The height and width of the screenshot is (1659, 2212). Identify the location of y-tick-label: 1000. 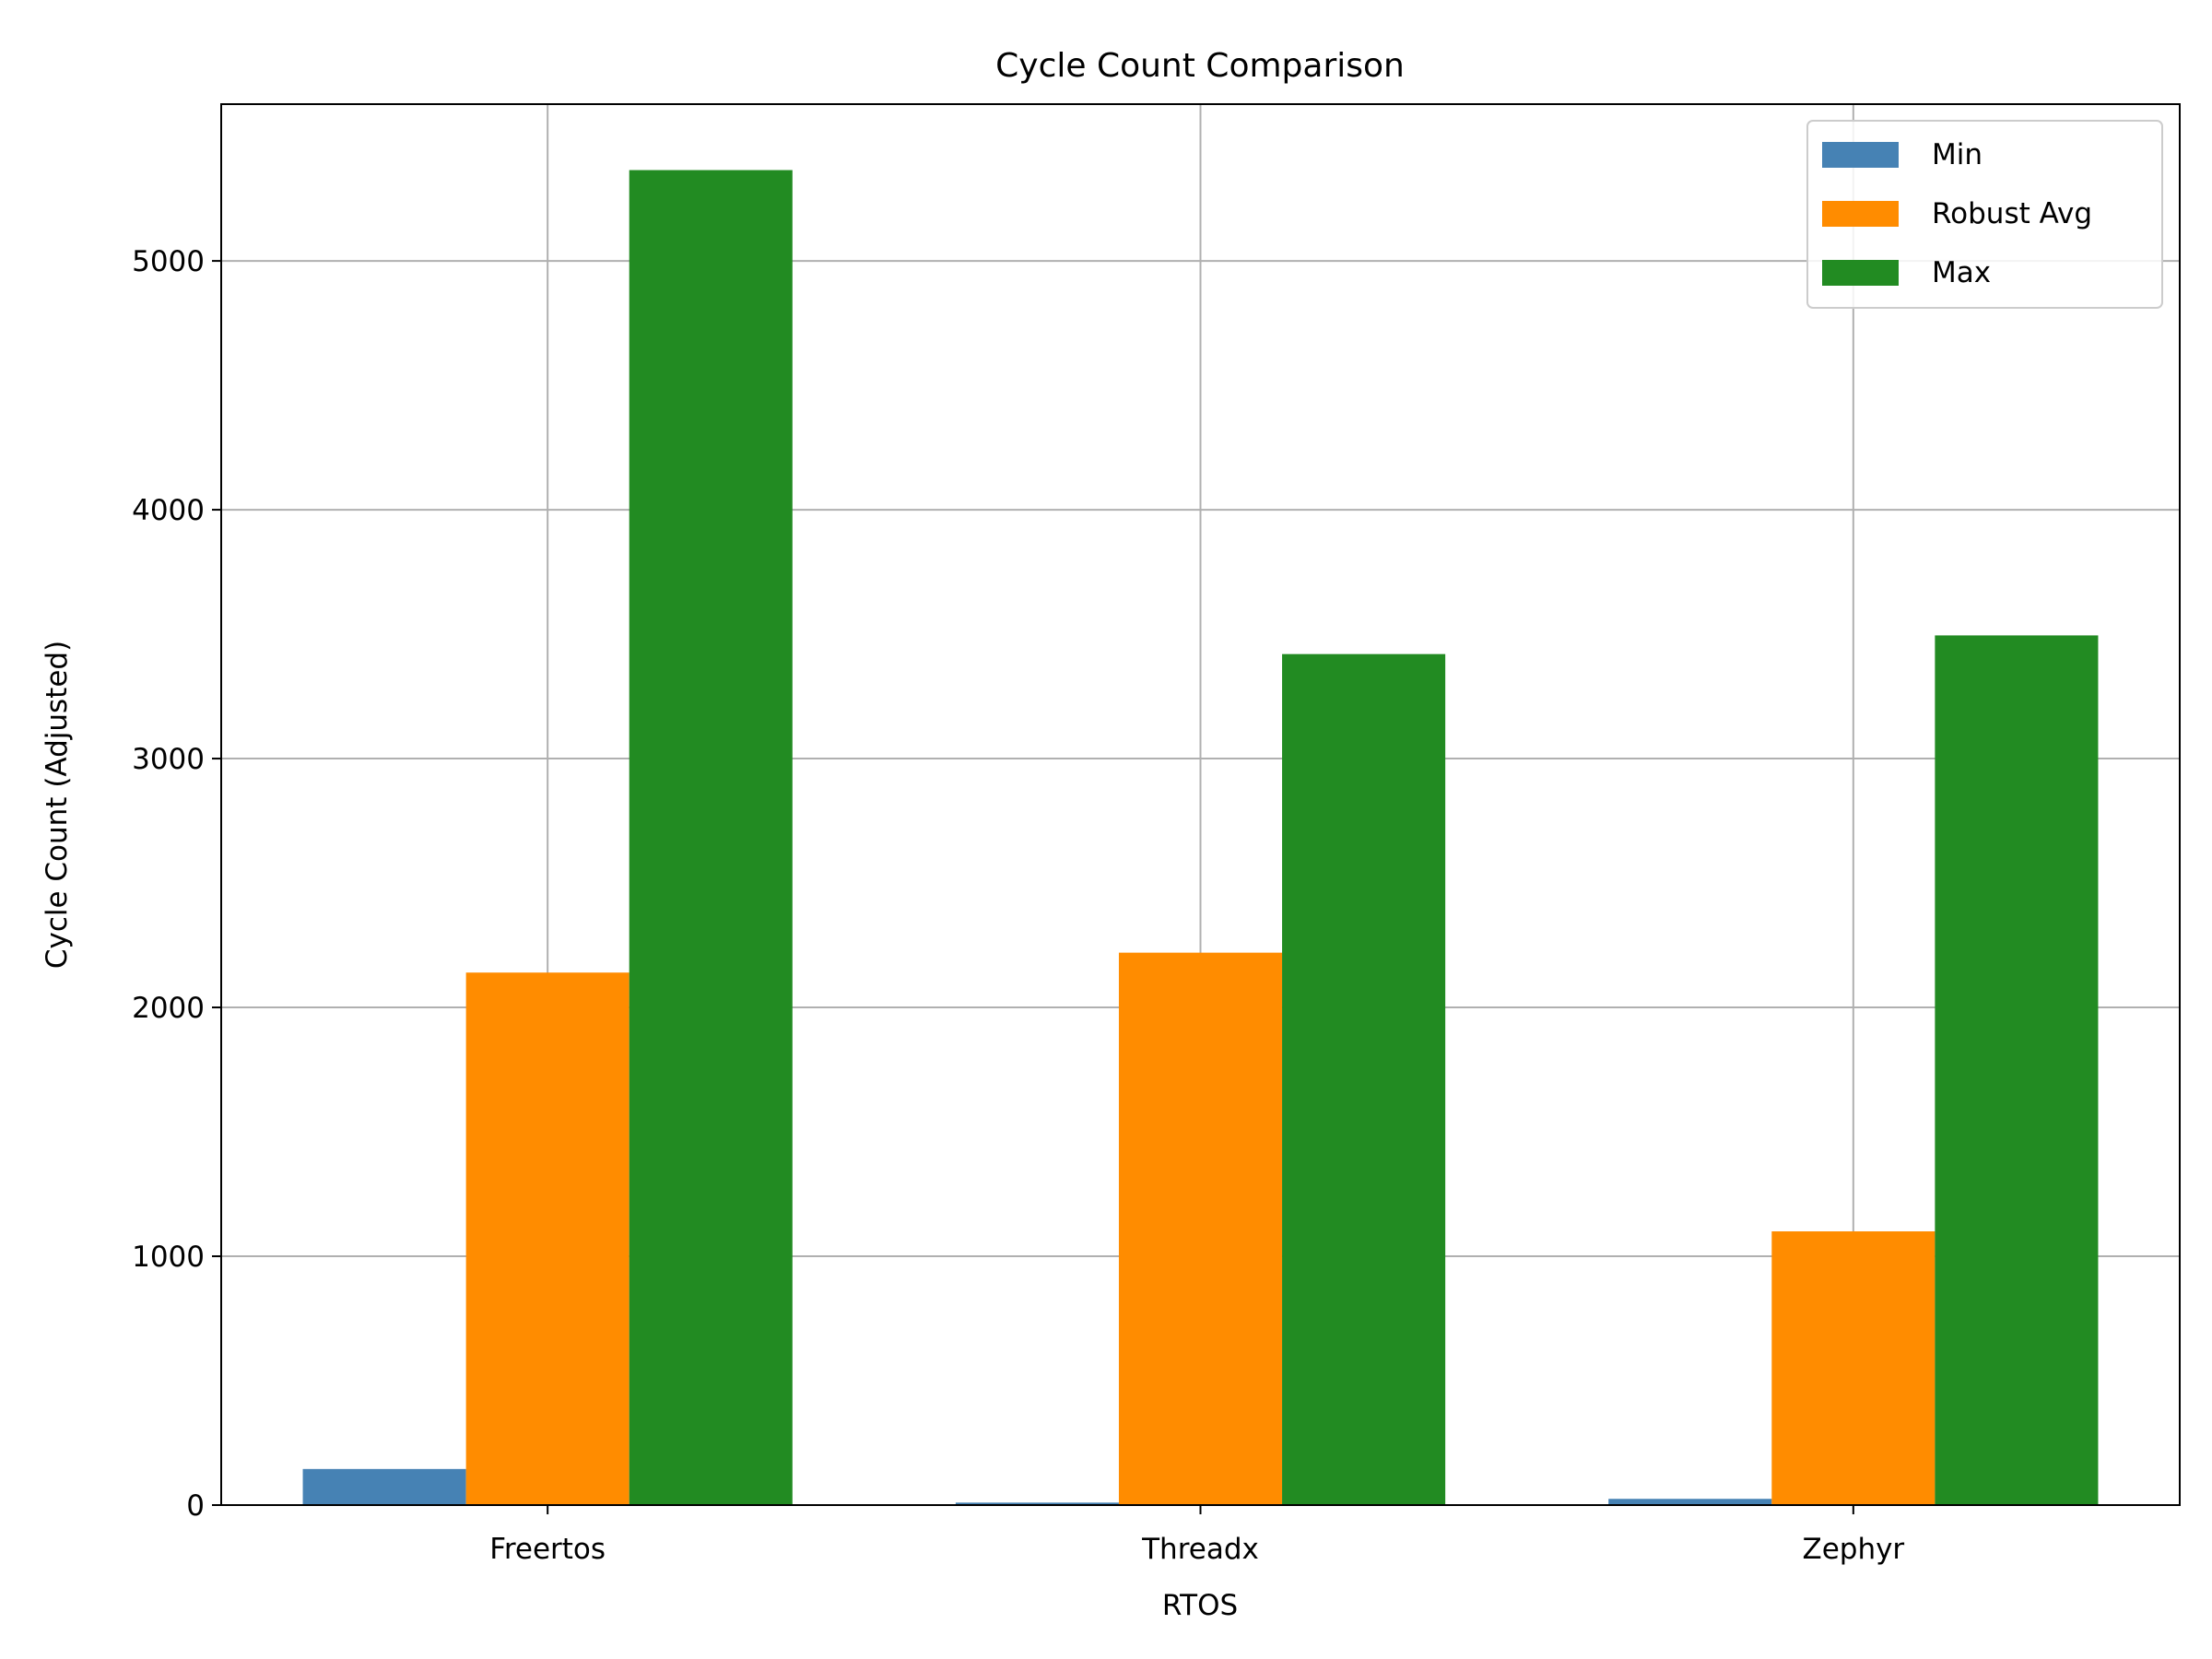
(168, 1257).